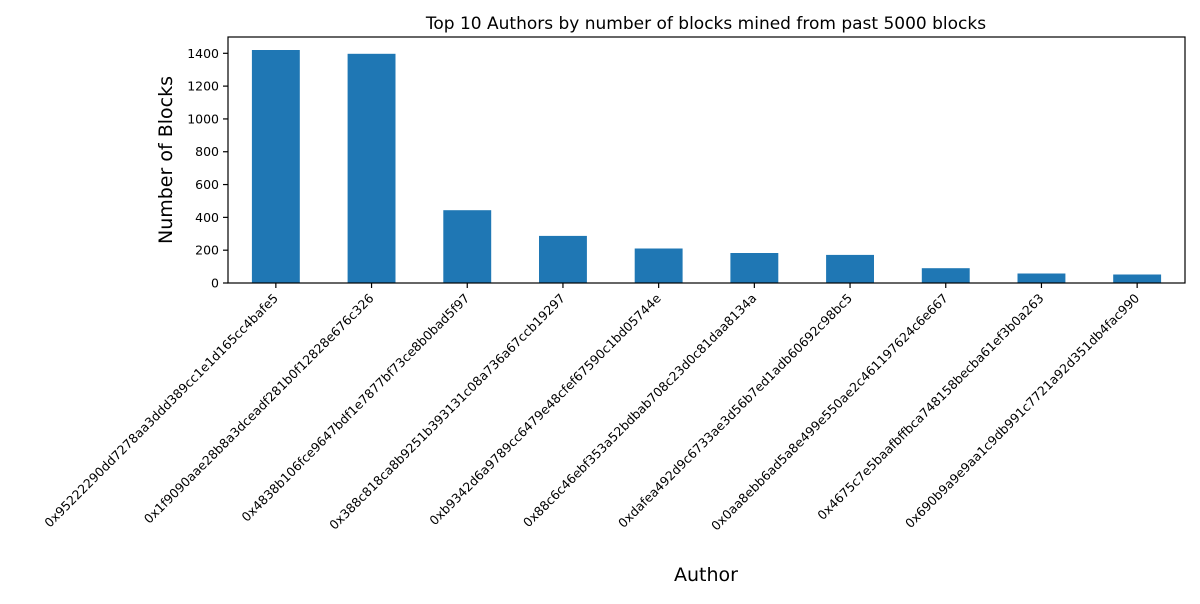 The image size is (1200, 604). What do you see at coordinates (207, 184) in the screenshot?
I see `y-tick-label: 600` at bounding box center [207, 184].